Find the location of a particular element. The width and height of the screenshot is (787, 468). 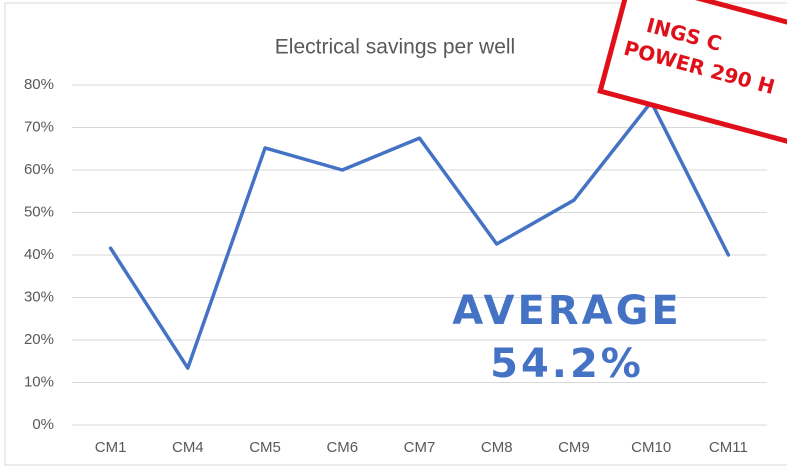

stamp-box is located at coordinates (692, 77).